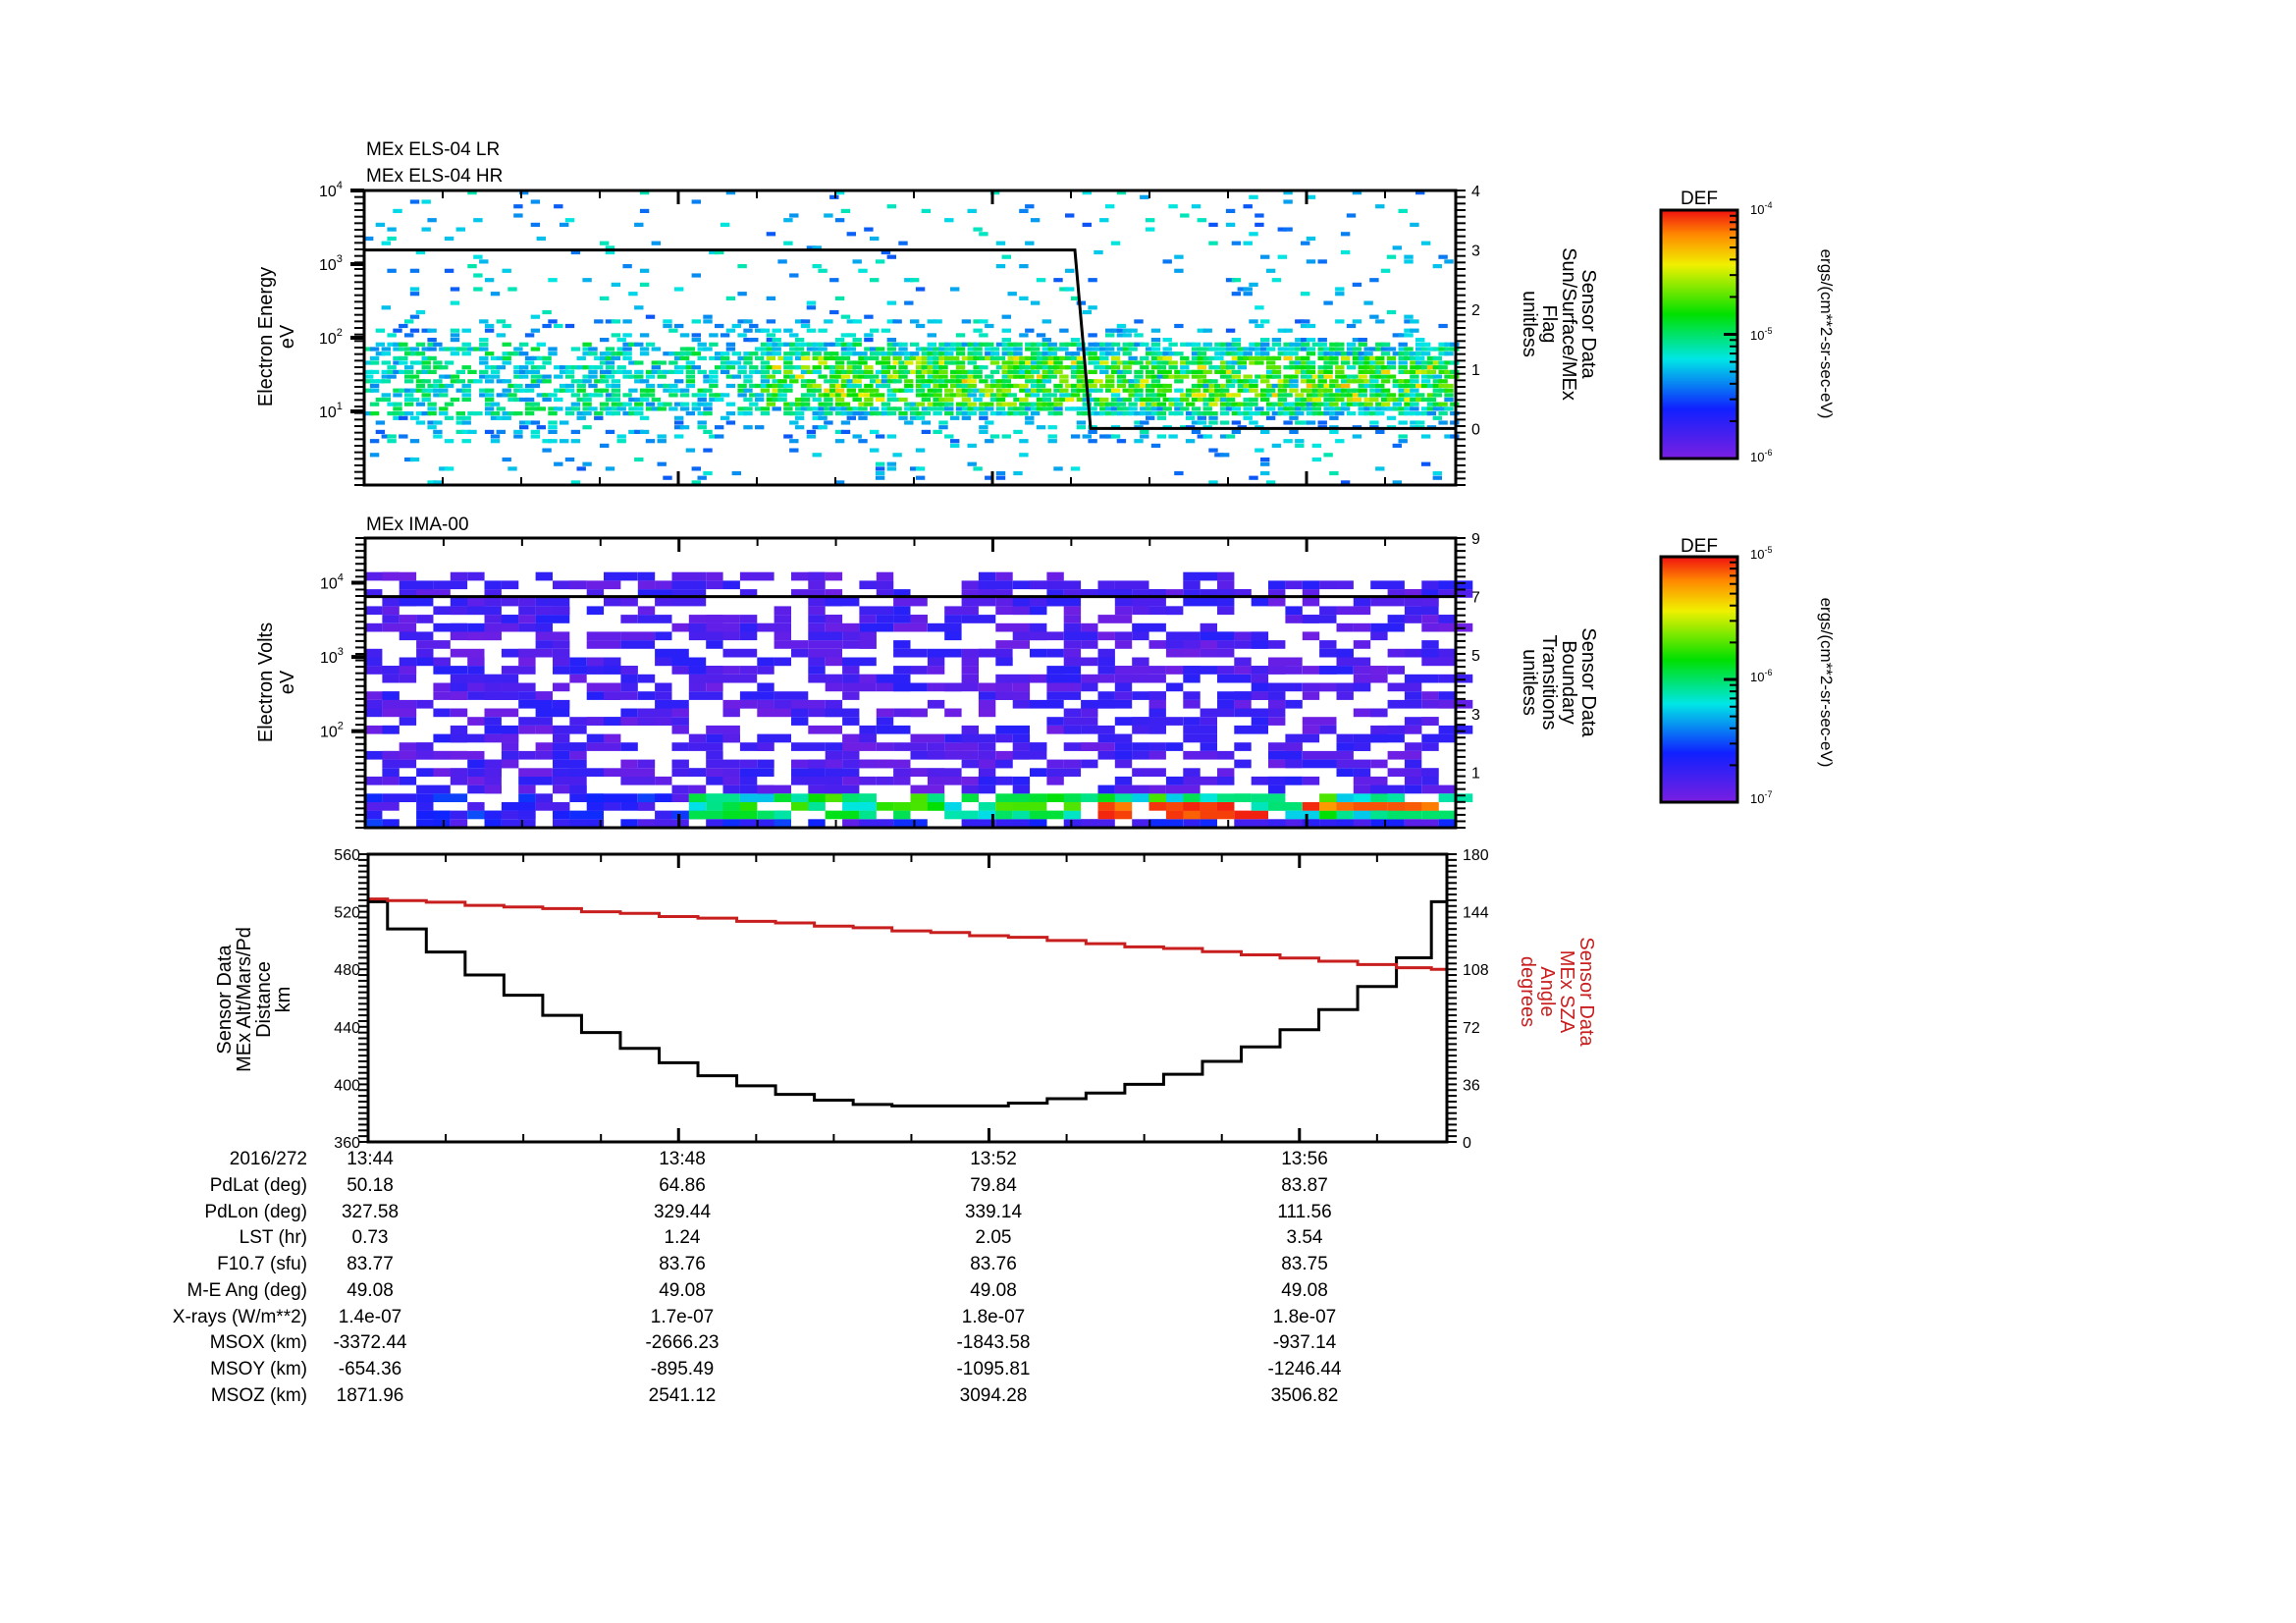 Image resolution: width=2296 pixels, height=1623 pixels. What do you see at coordinates (370, 1211) in the screenshot?
I see `ephemeris-value: 327.58` at bounding box center [370, 1211].